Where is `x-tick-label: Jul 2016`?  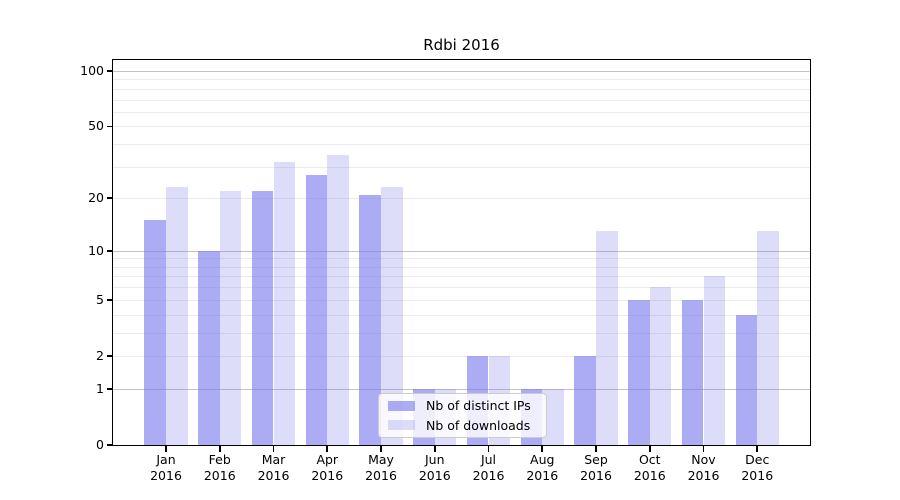 x-tick-label: Jul 2016 is located at coordinates (488, 467).